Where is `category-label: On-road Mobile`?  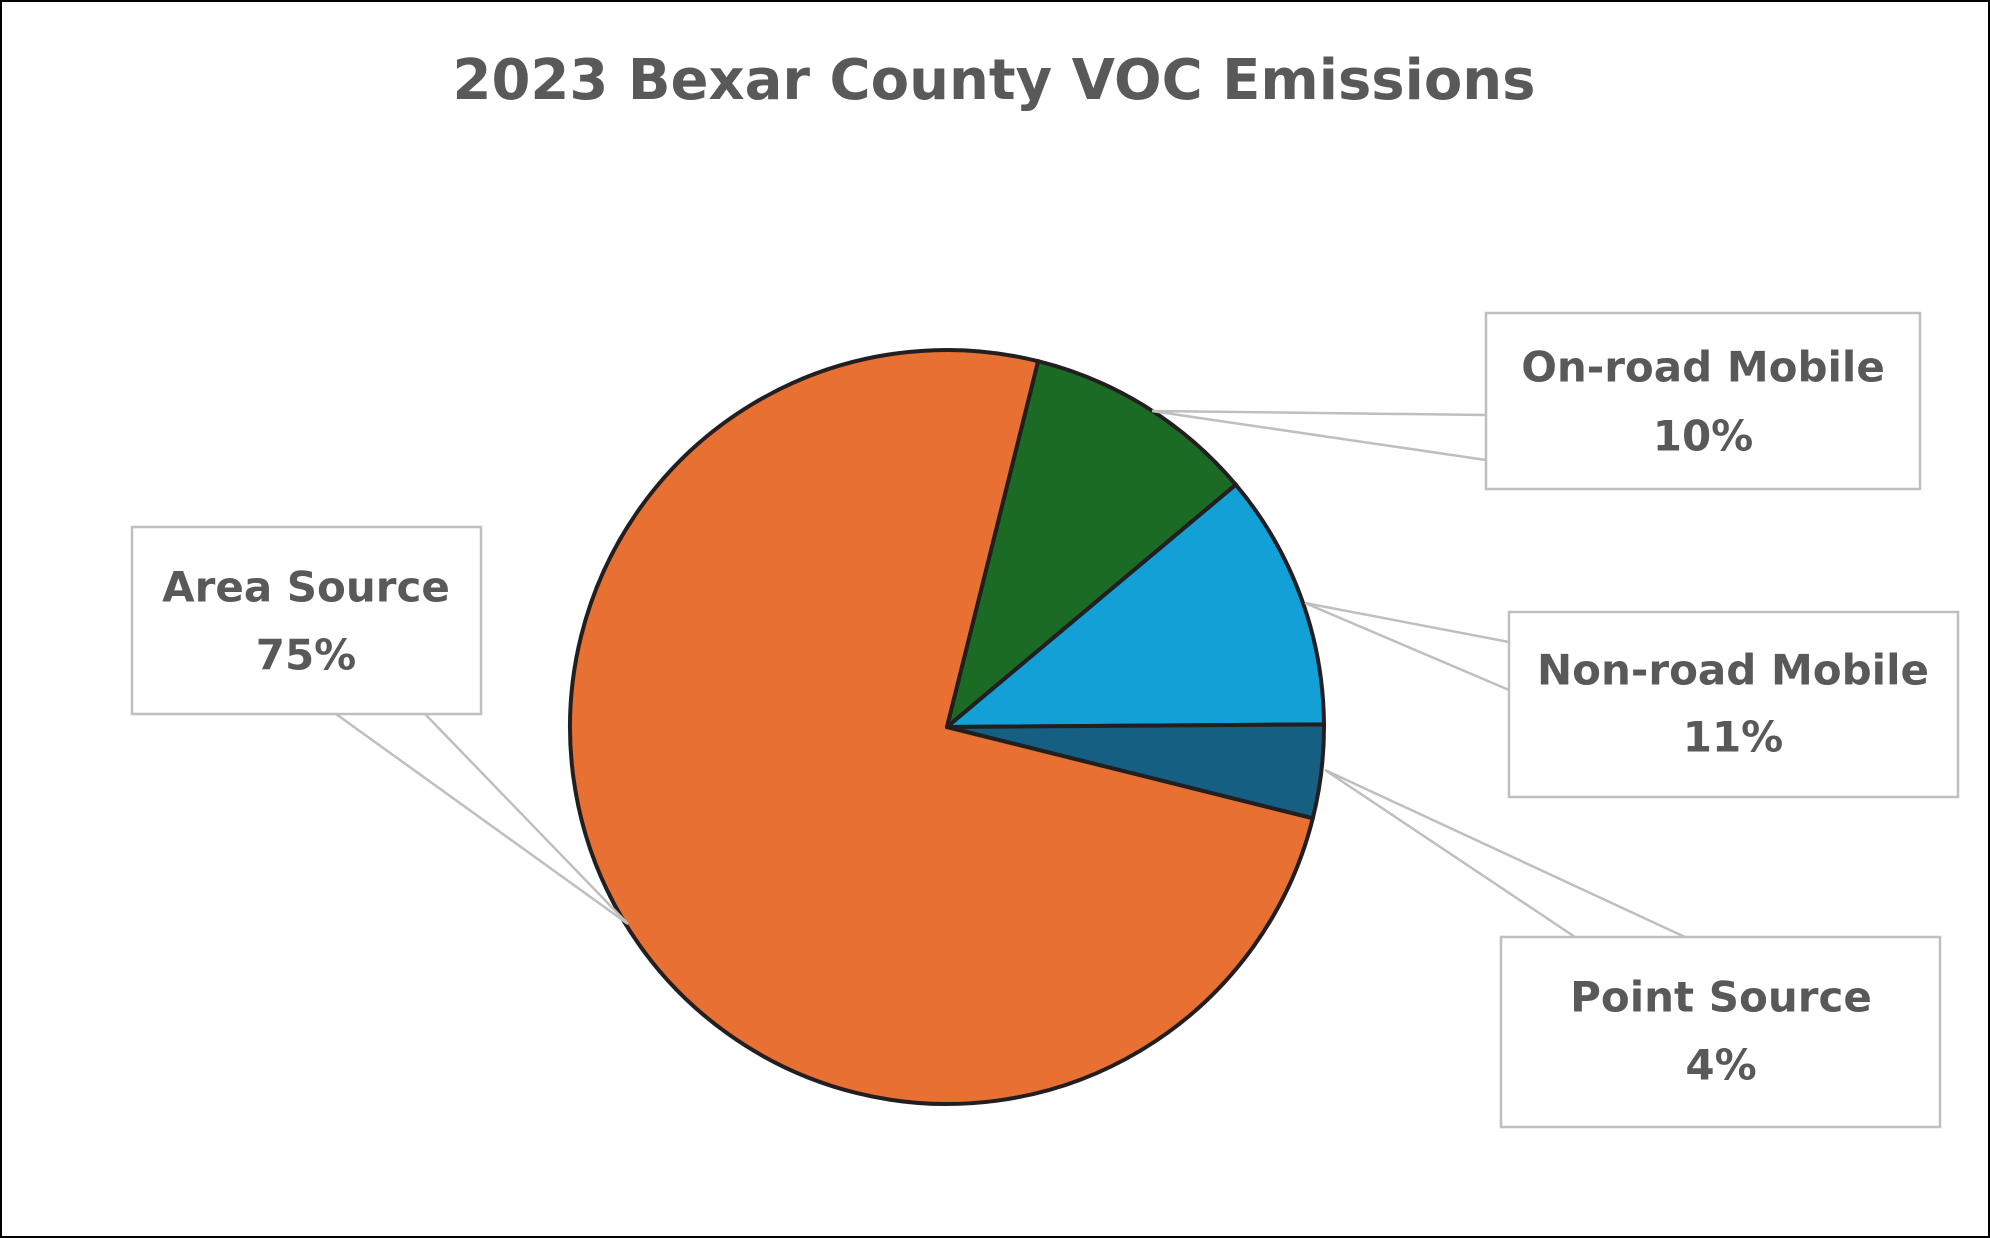
category-label: On-road Mobile is located at coordinates (1703, 367).